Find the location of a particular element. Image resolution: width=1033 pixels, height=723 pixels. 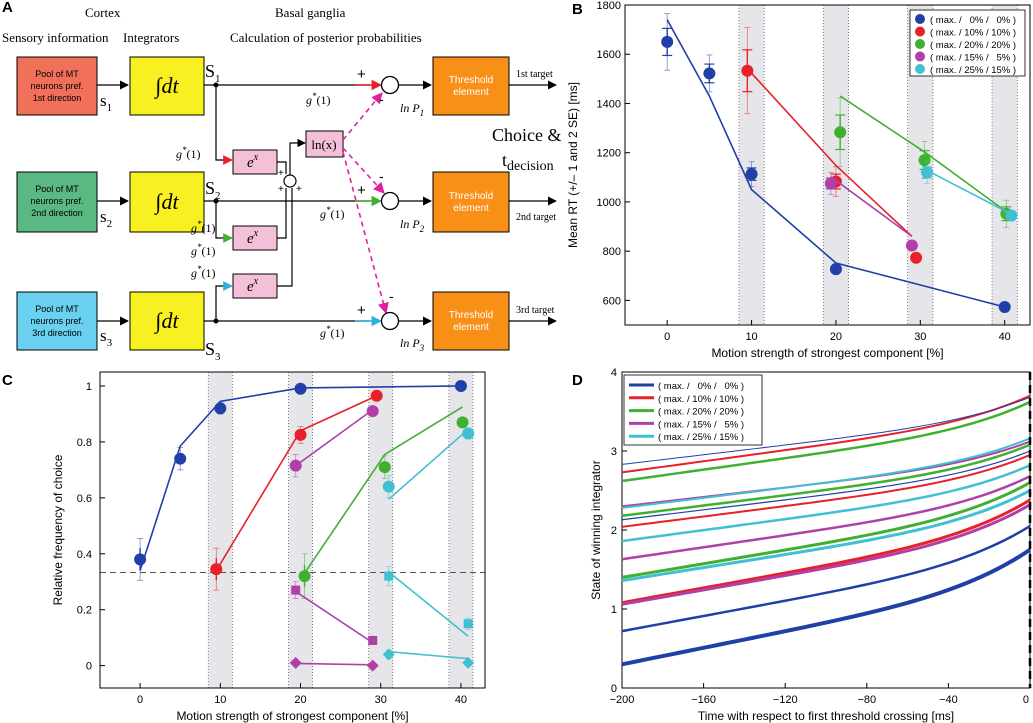

pool-3-line-1: Pool of MT is located at coordinates (57, 309).